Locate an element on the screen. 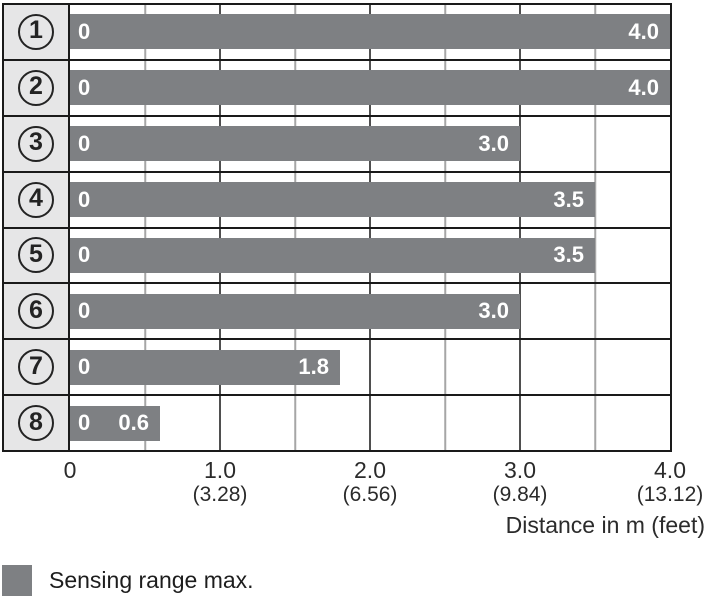  tick-main-label: 4.0 is located at coordinates (670, 470).